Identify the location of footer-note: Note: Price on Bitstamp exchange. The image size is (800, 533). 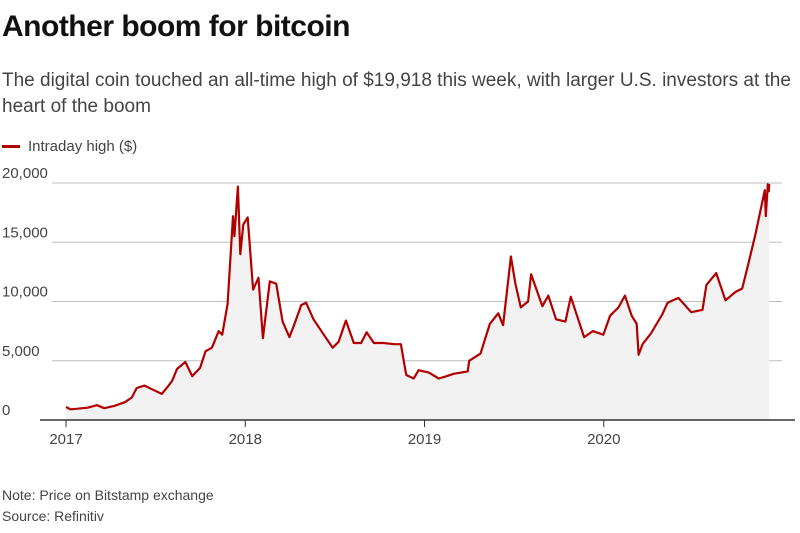
(108, 495).